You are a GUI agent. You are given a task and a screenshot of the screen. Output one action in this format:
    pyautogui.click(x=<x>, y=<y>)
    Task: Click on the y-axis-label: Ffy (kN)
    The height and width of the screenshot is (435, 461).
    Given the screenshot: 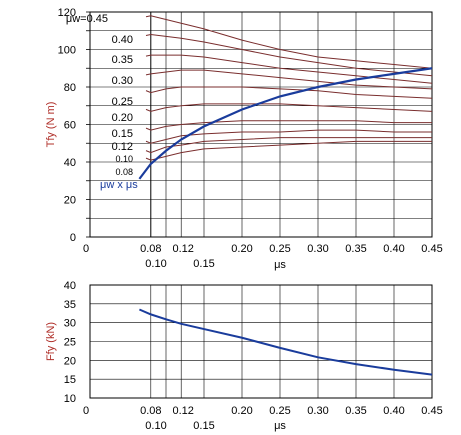 What is the action you would take?
    pyautogui.click(x=51, y=341)
    